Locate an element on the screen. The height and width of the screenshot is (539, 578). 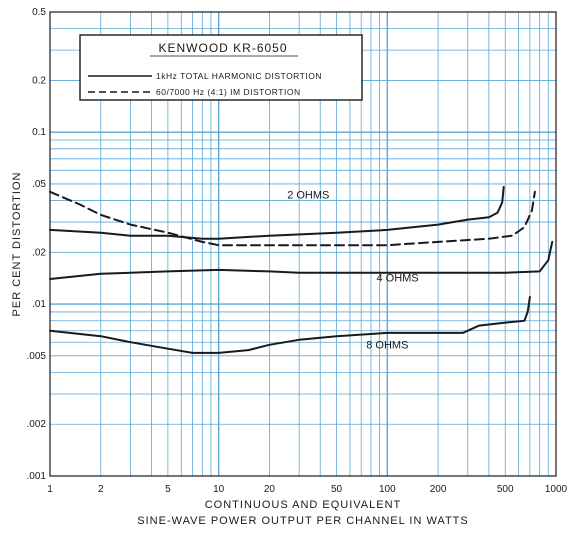
curve-annotations: 2 OHMS 4 OHMS 8 OHMS is located at coordinates (352, 271).